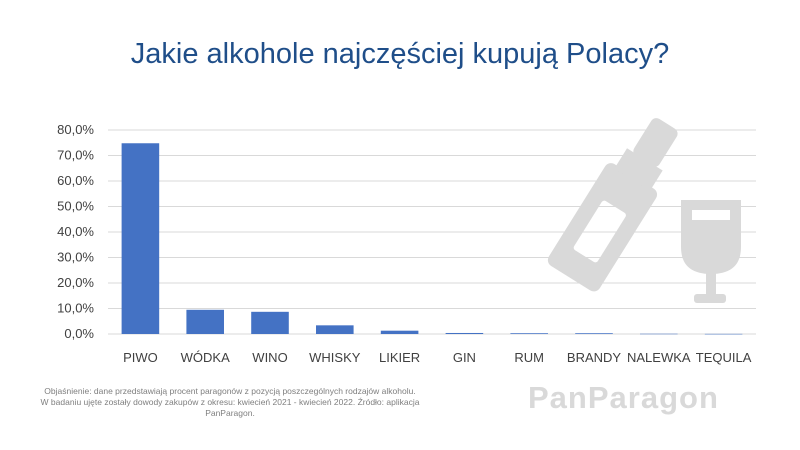  I want to click on bar-rum, so click(529, 333).